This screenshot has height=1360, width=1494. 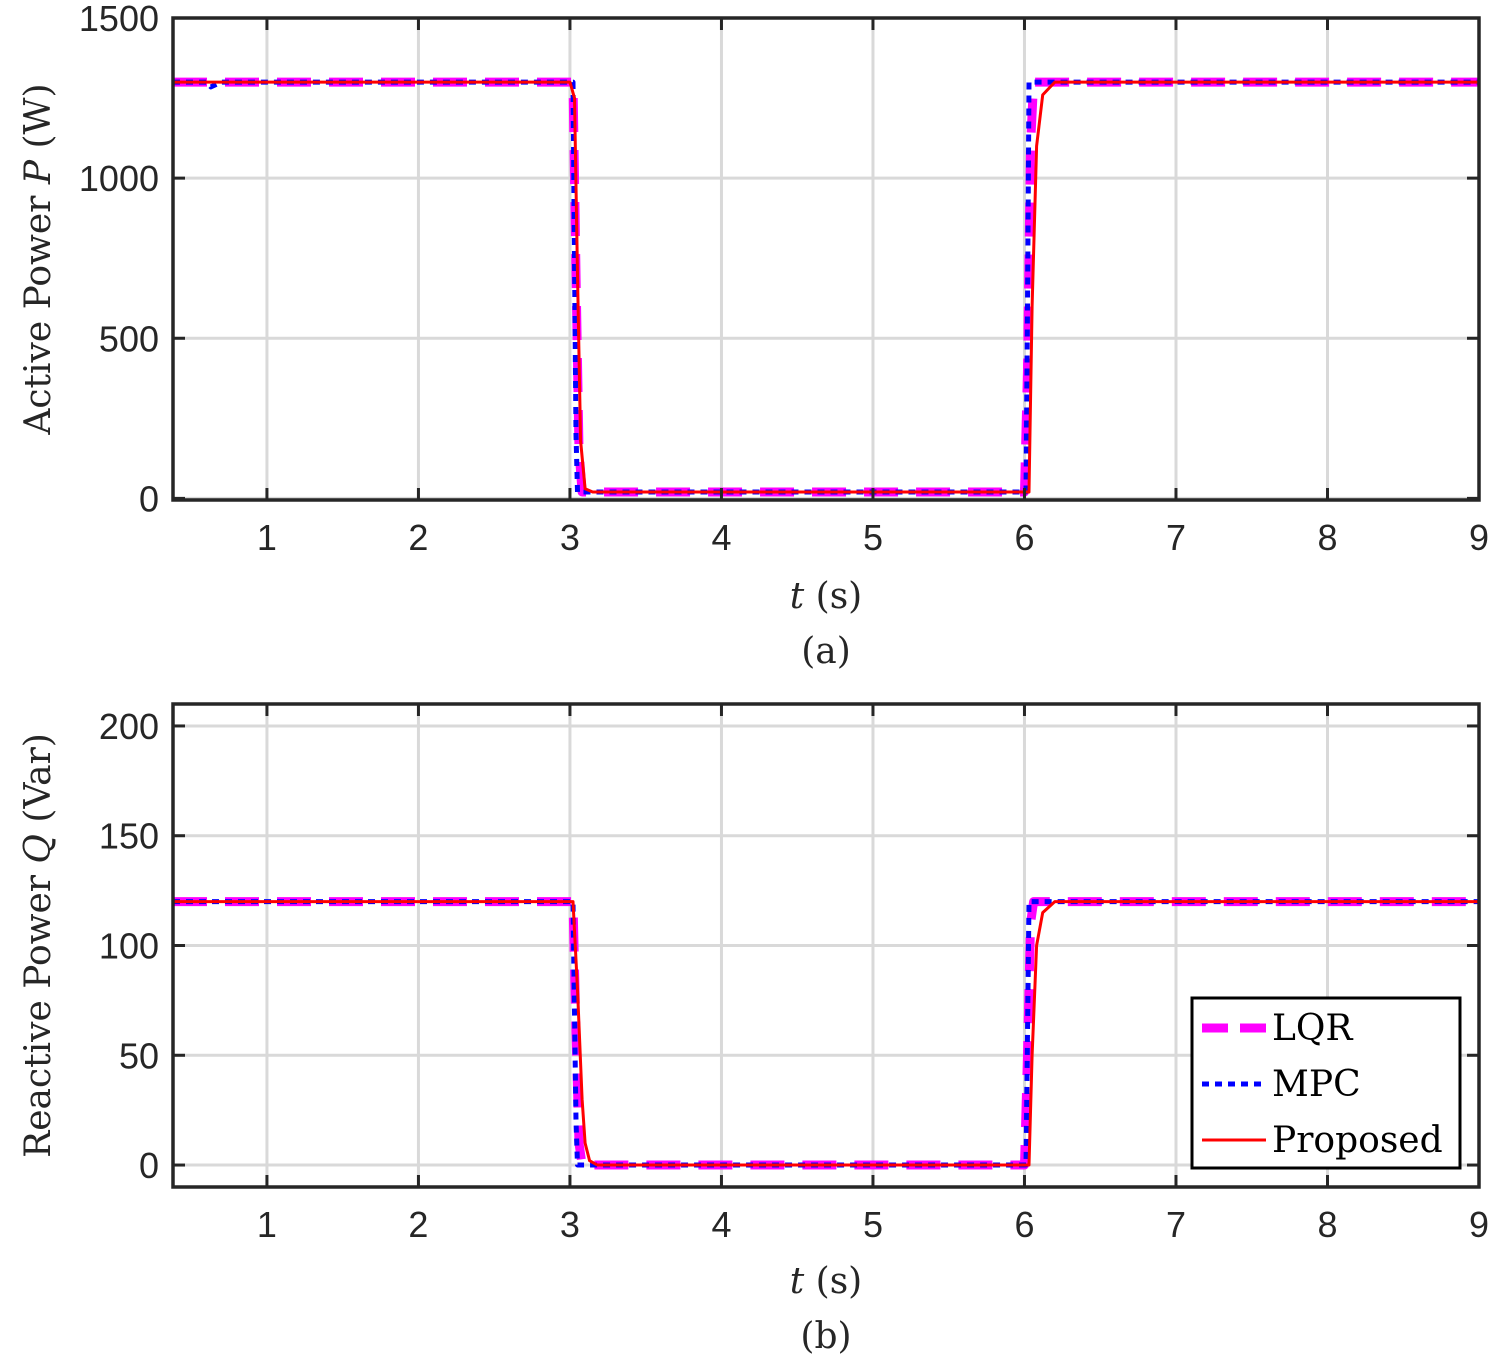 I want to click on y-tick-label: 500, so click(x=129, y=338).